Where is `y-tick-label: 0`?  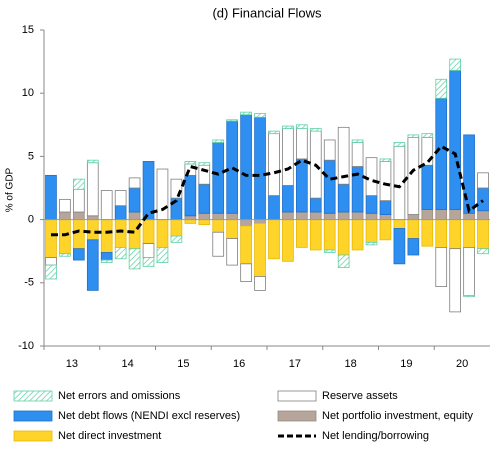
y-tick-label: 0 is located at coordinates (31, 220).